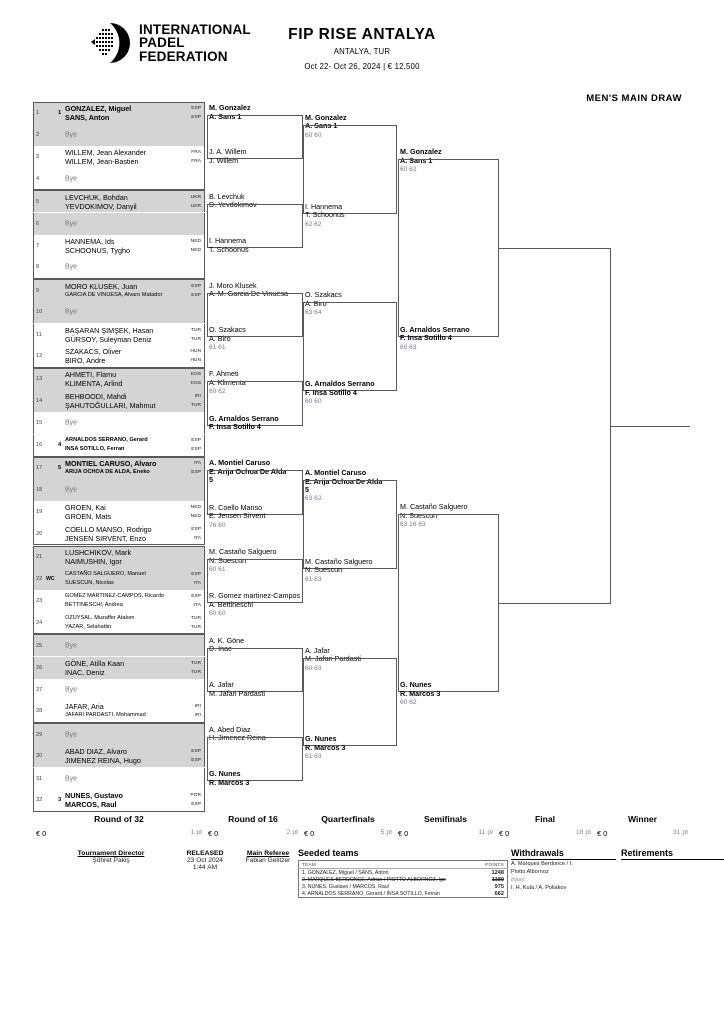 The height and width of the screenshot is (1024, 724). What do you see at coordinates (95, 449) in the screenshot?
I see `player-name-2: INSA SOTILLO, Ferran` at bounding box center [95, 449].